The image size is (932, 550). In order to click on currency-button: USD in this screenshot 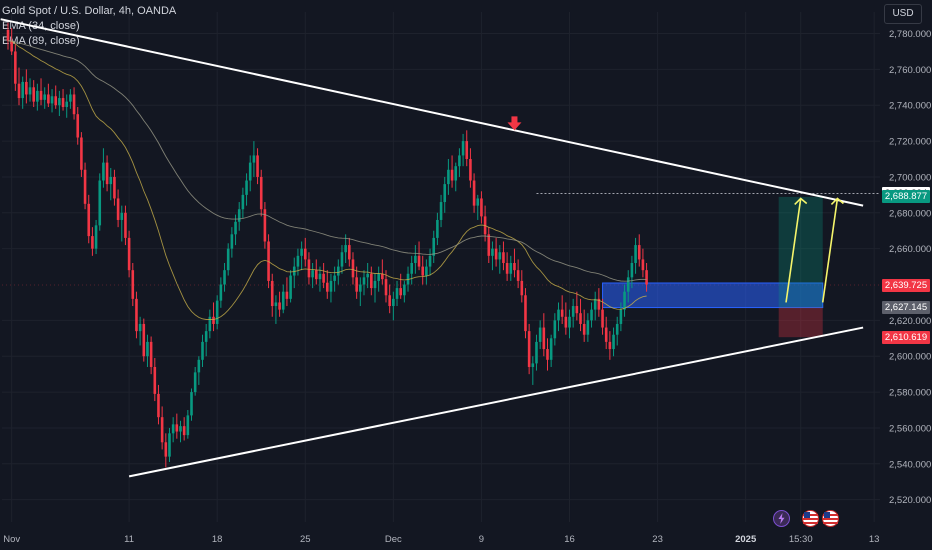, I will do `click(903, 14)`.